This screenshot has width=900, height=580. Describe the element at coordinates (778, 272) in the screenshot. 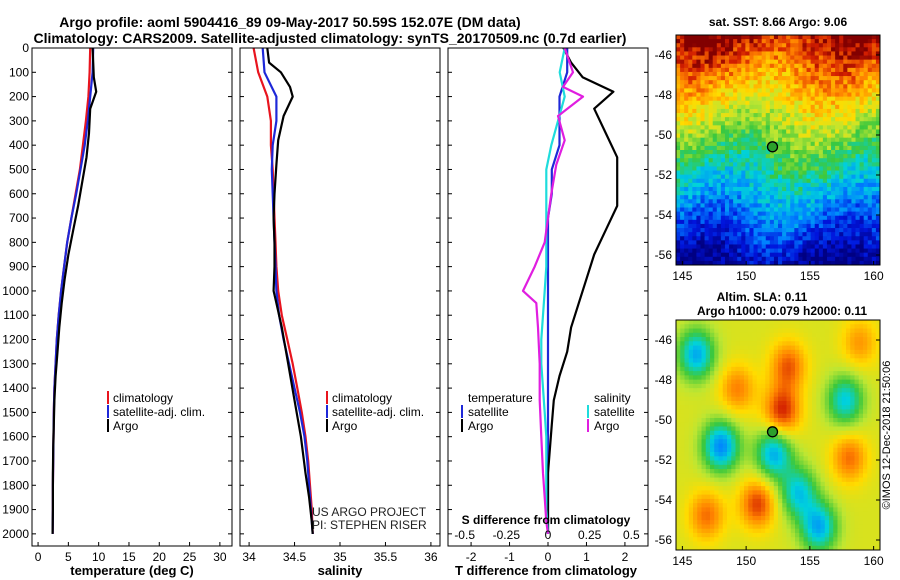

I see `sst-lon-axis: 145 150 155 160` at that location.